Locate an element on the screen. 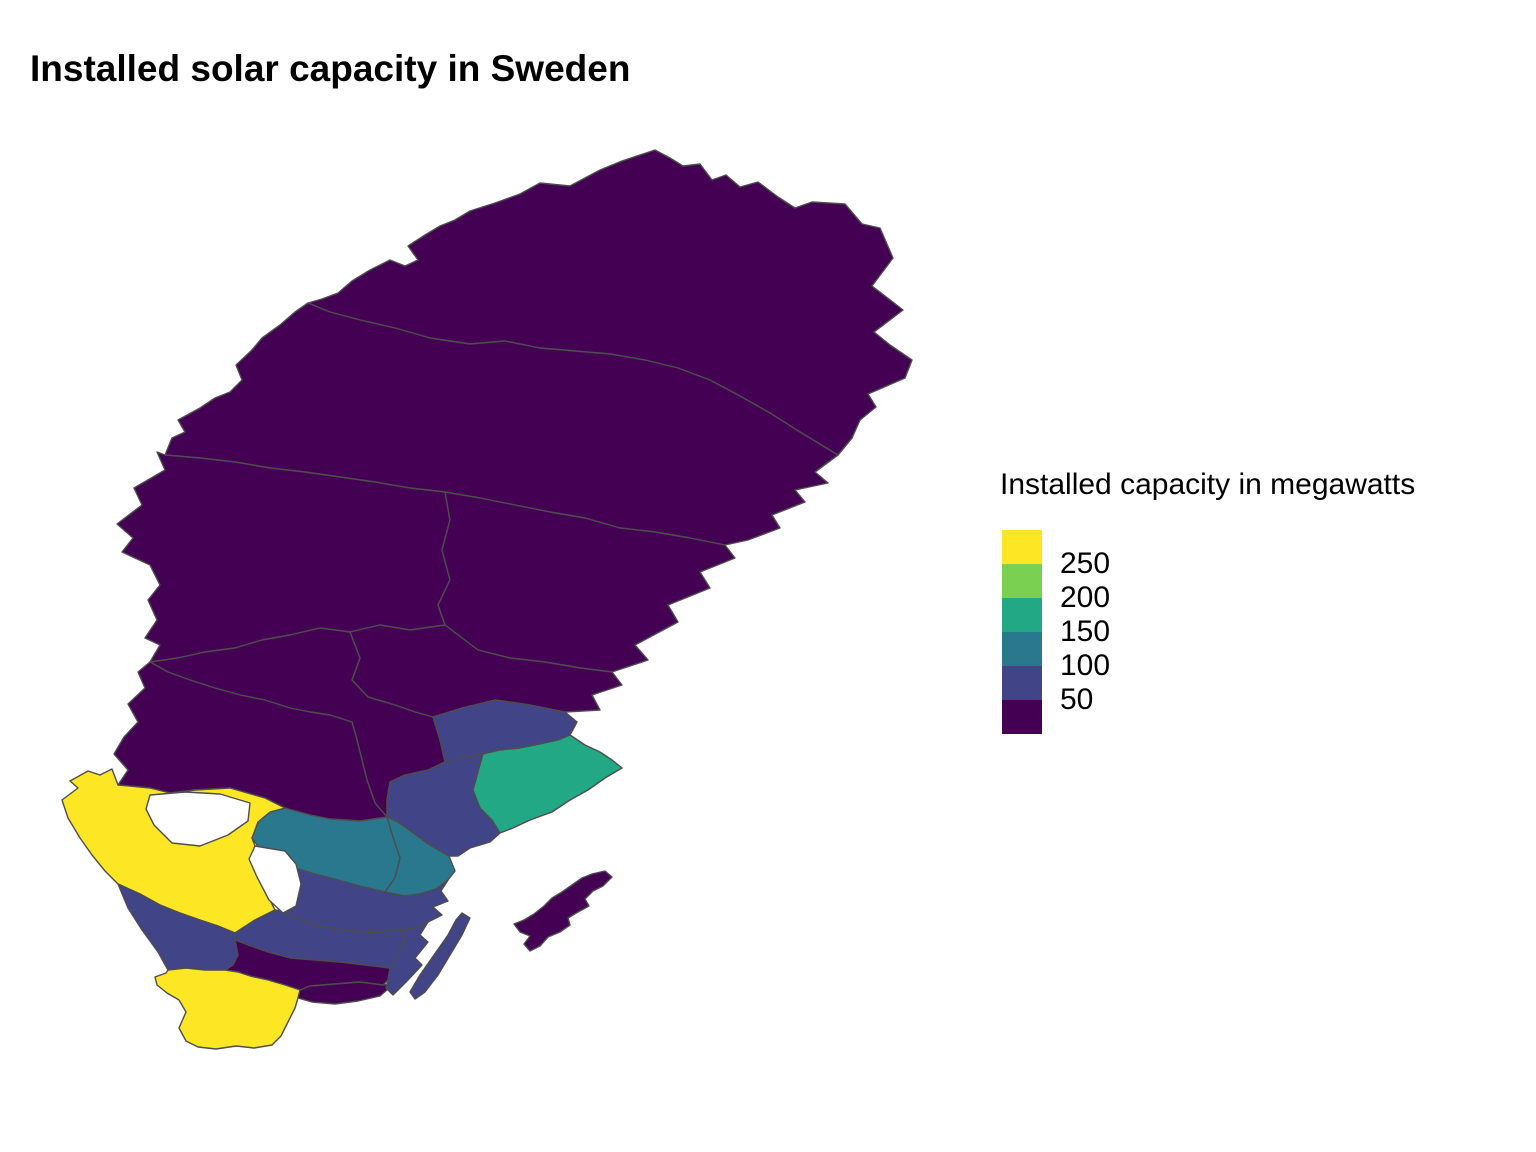  island-oland is located at coordinates (440, 956).